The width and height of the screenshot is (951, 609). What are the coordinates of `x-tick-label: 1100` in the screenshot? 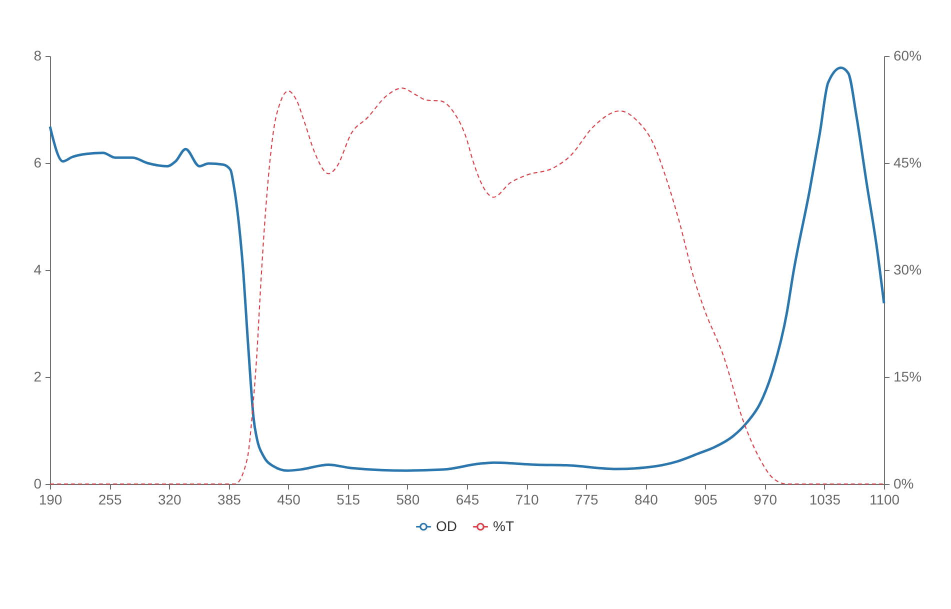 It's located at (884, 500).